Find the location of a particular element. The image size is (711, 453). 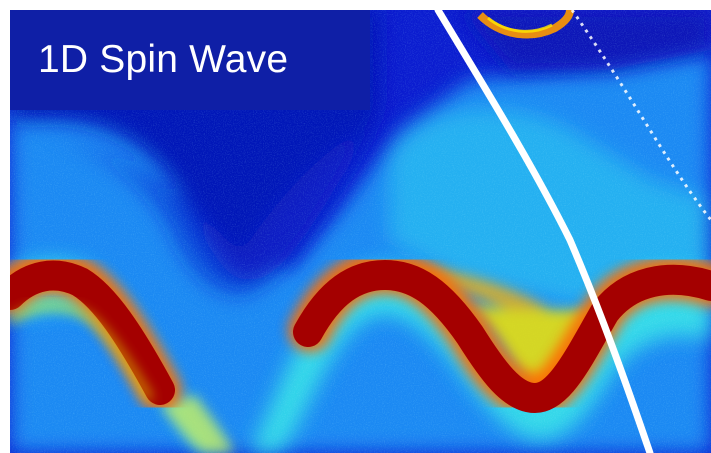

figure-title: 1D Spin Wave is located at coordinates (163, 59).